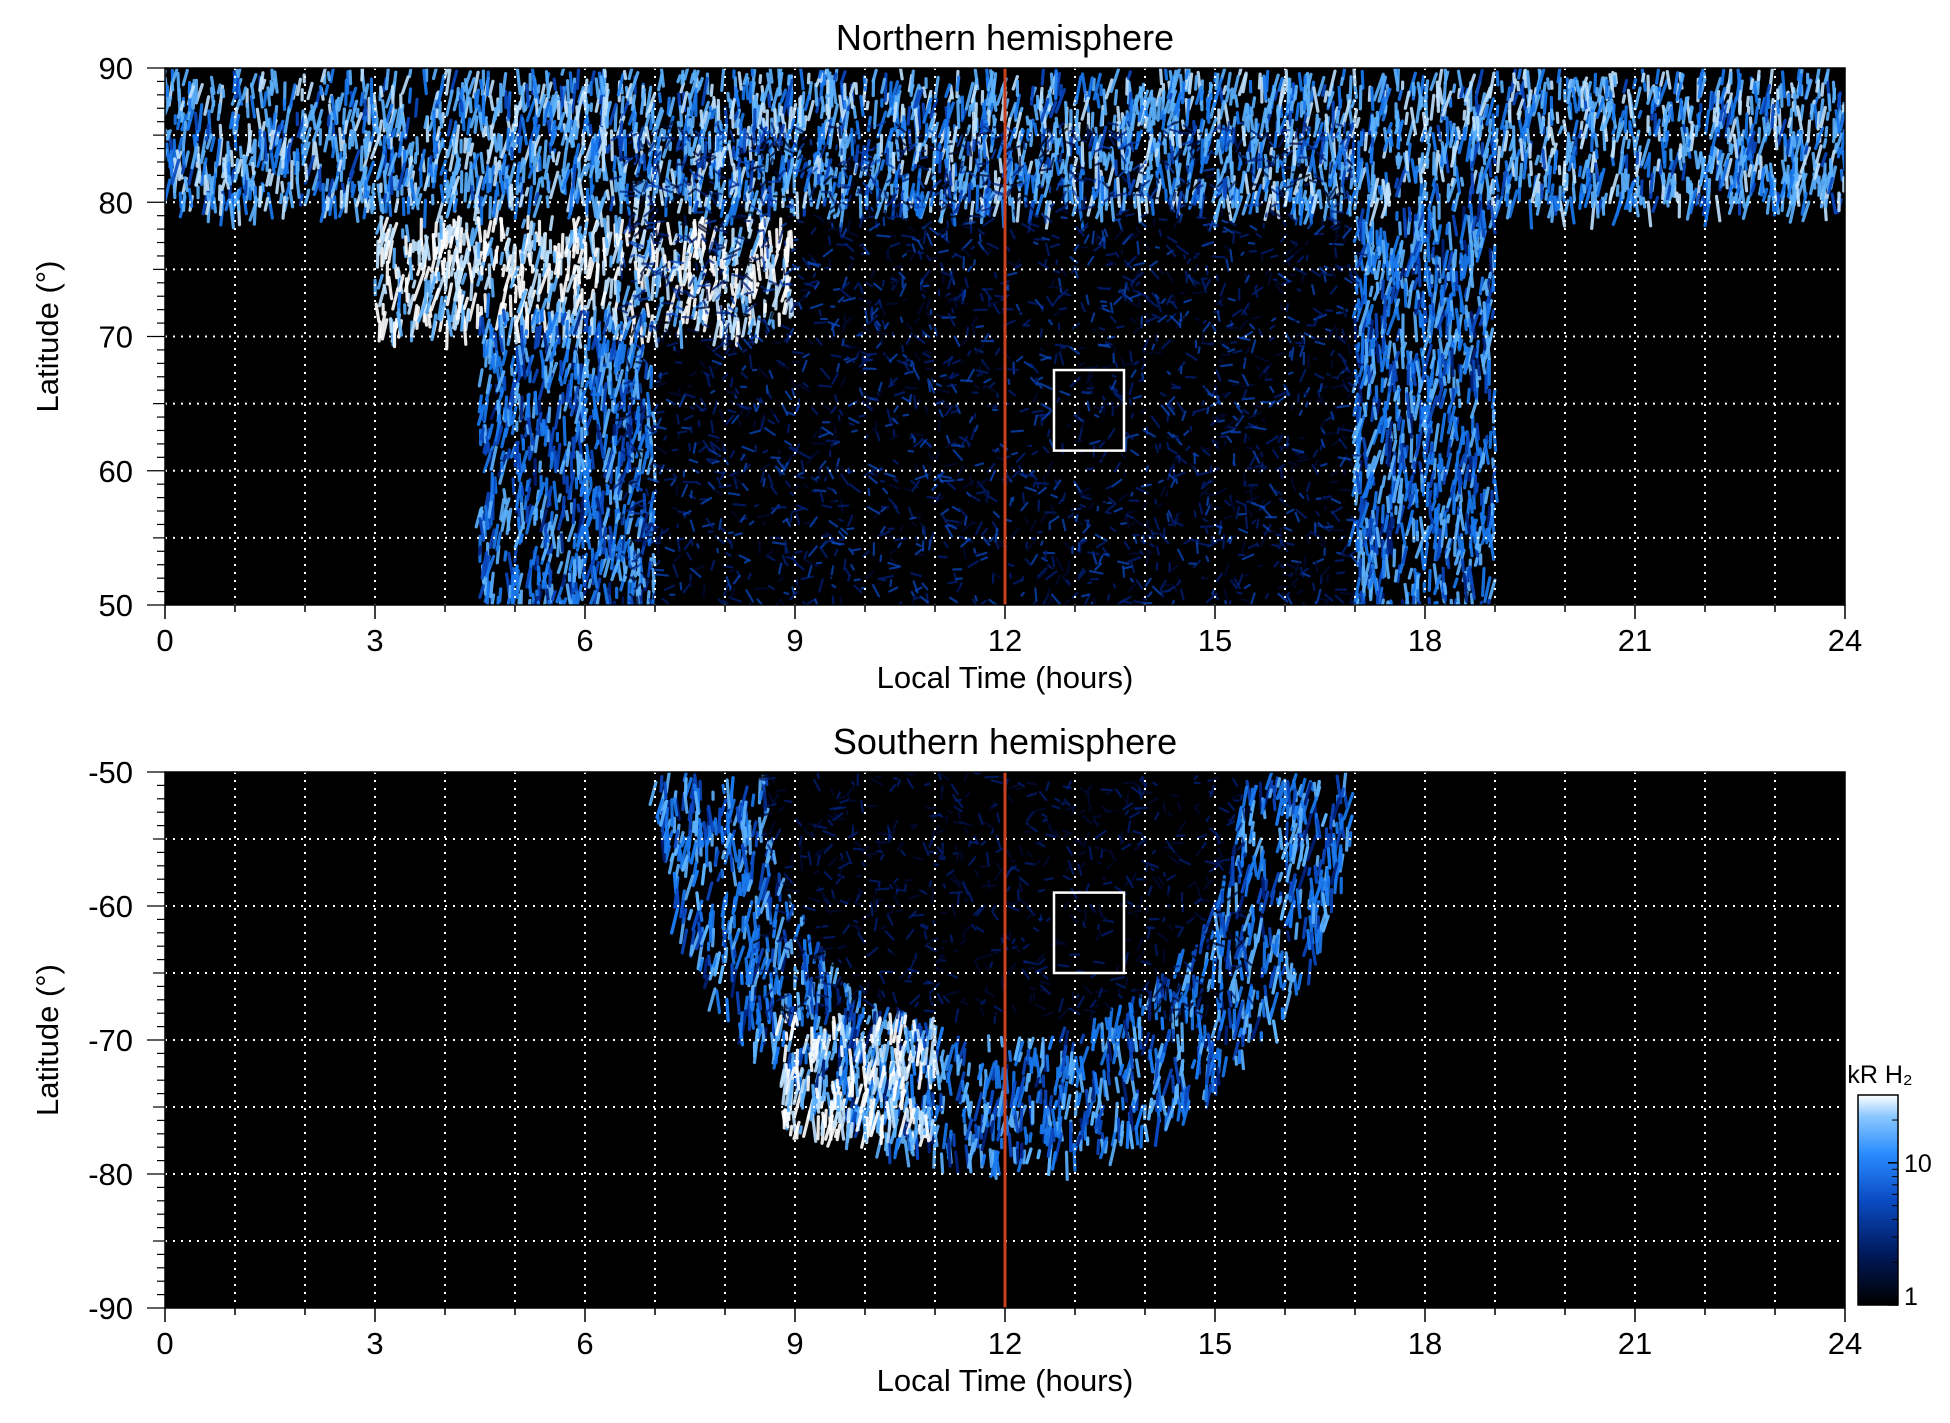 This screenshot has height=1423, width=1950. I want to click on y-axis: -90 -80 -70 -60 -50 Latitude (°), so click(97, 1040).